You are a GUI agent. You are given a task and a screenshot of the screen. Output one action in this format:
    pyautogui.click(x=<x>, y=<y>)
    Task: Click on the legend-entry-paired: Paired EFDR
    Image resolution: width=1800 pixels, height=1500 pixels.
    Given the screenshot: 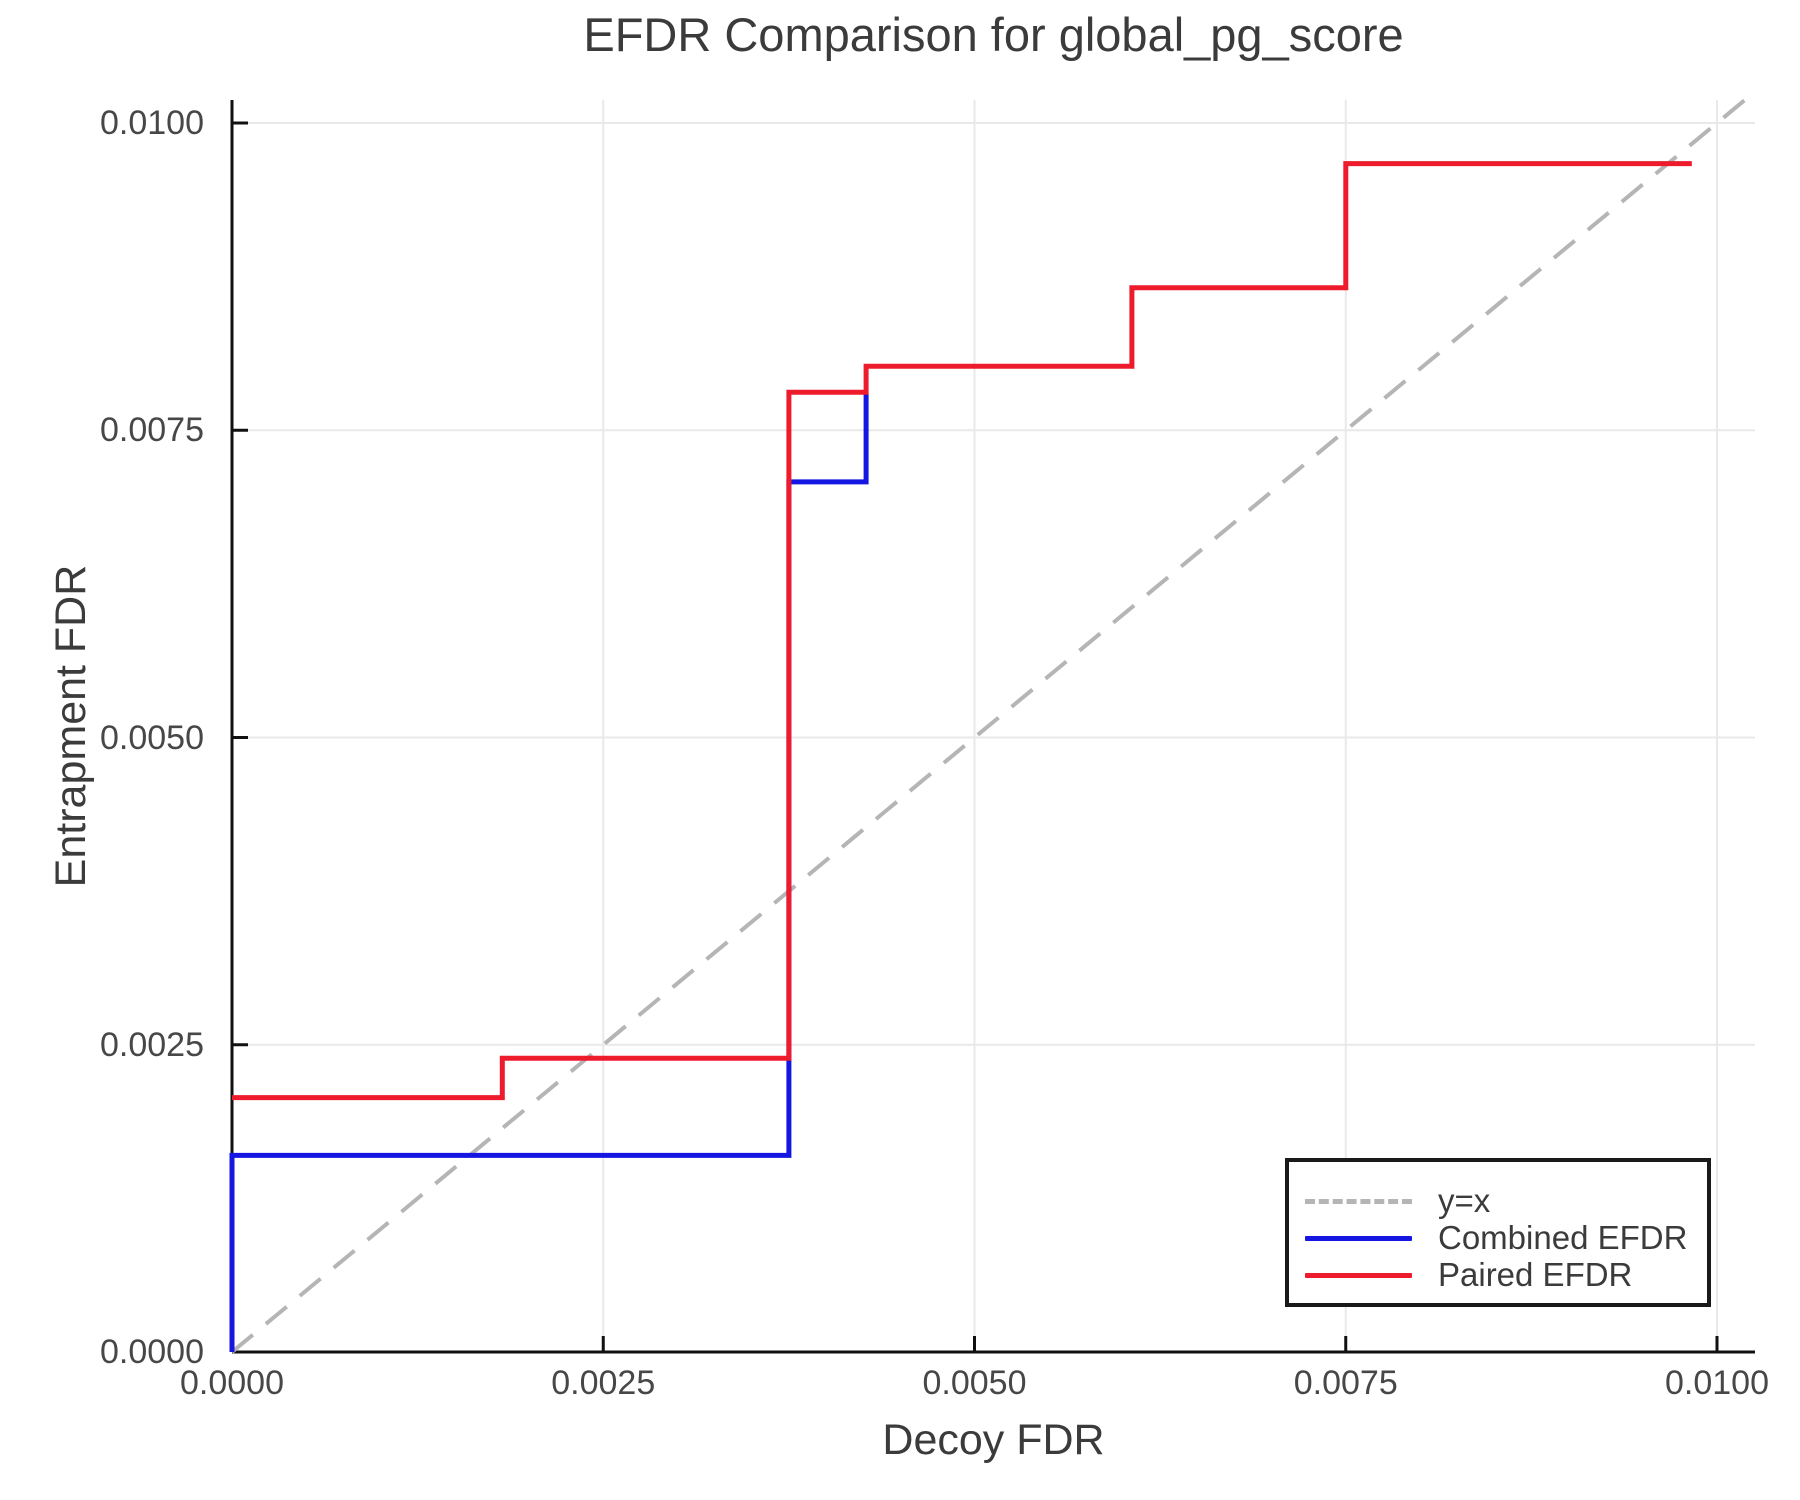 What is the action you would take?
    pyautogui.click(x=1468, y=1275)
    